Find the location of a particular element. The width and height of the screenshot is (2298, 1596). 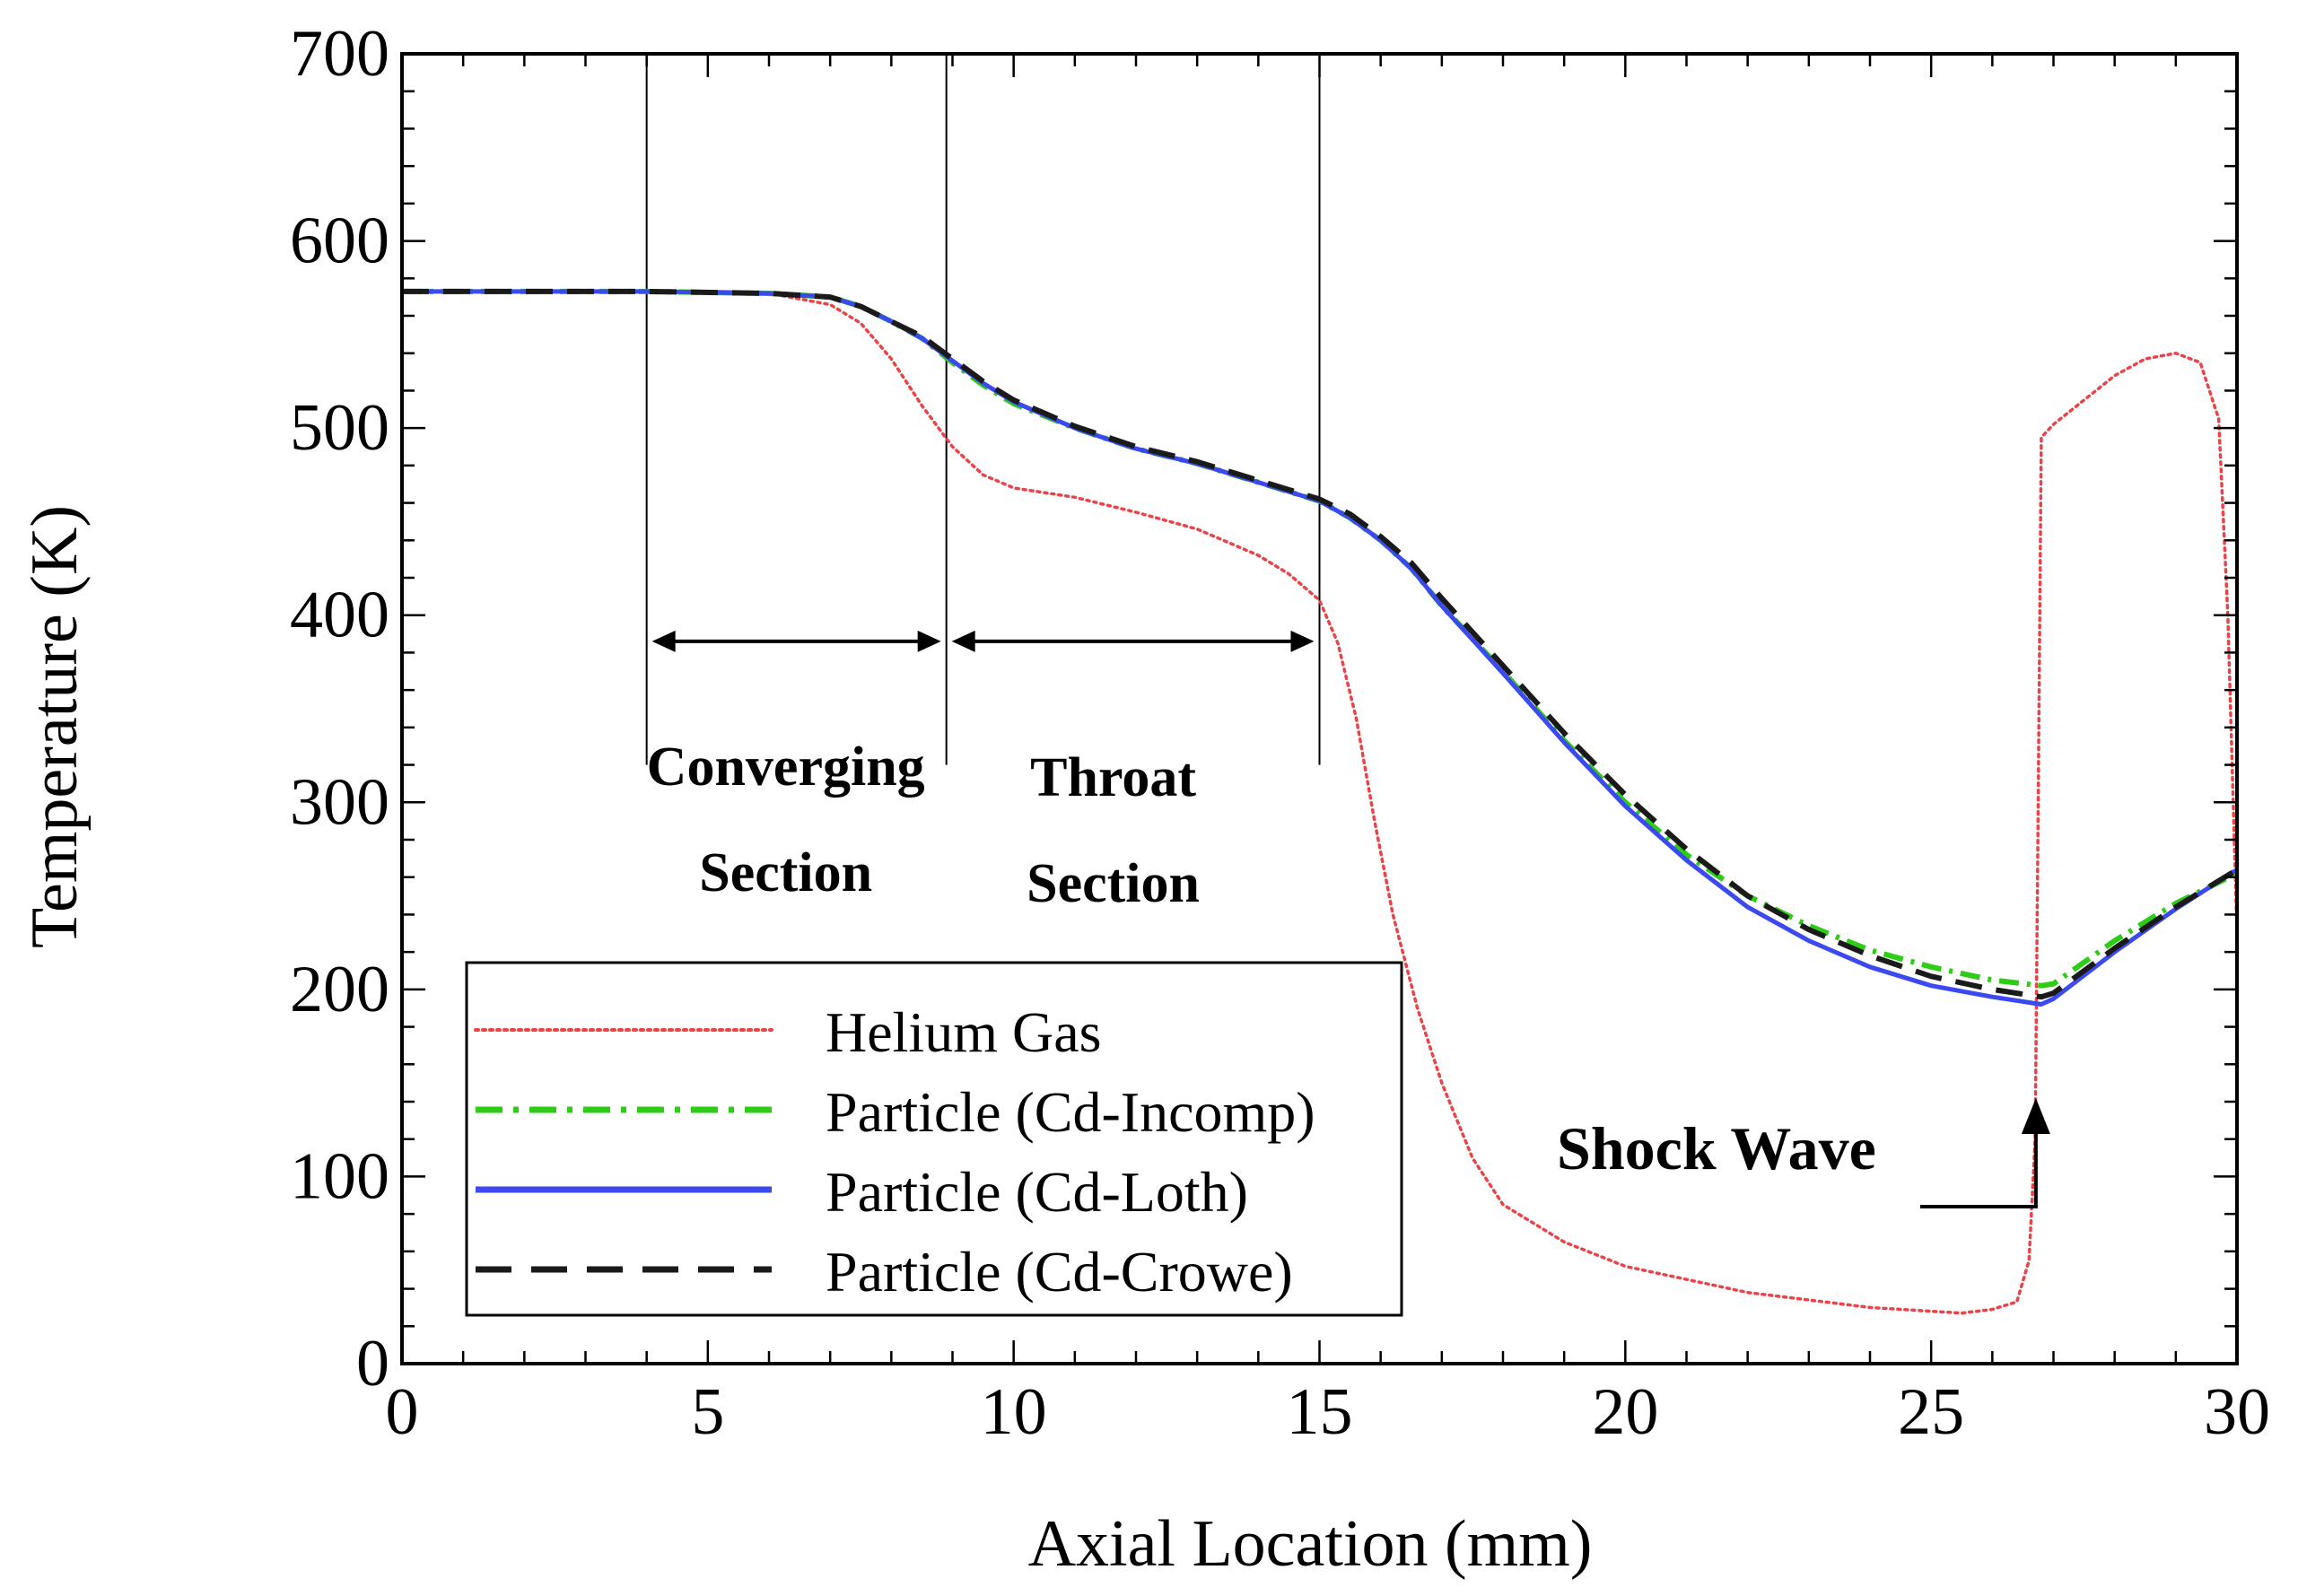

legend-label-3: Particle (Cd-Crowe) is located at coordinates (1059, 1272).